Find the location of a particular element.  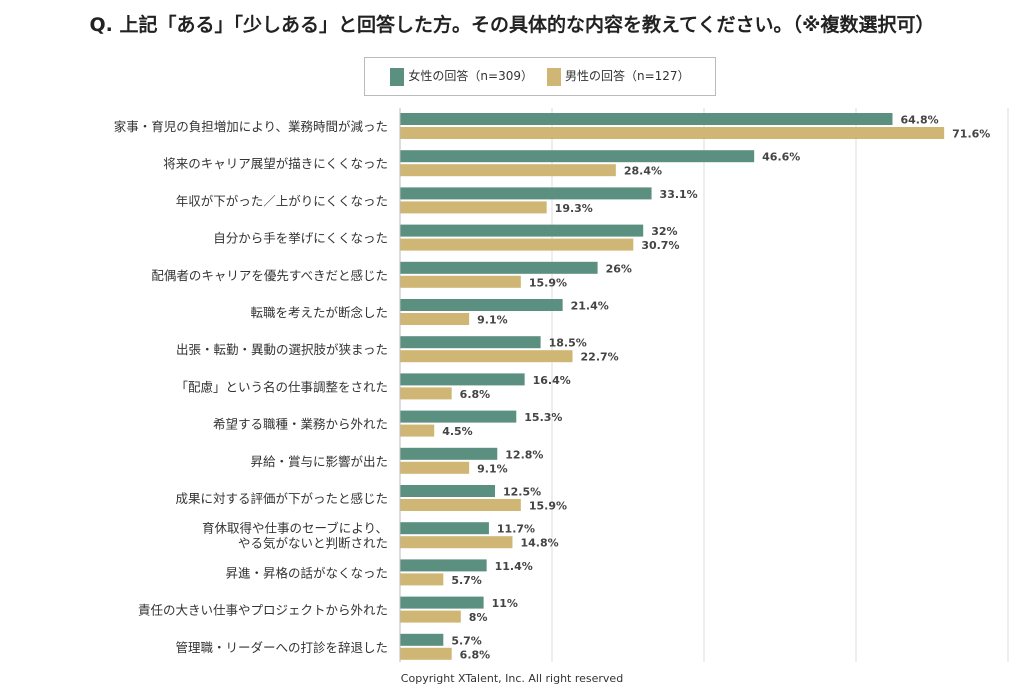

data-label: 12.5% is located at coordinates (522, 492).